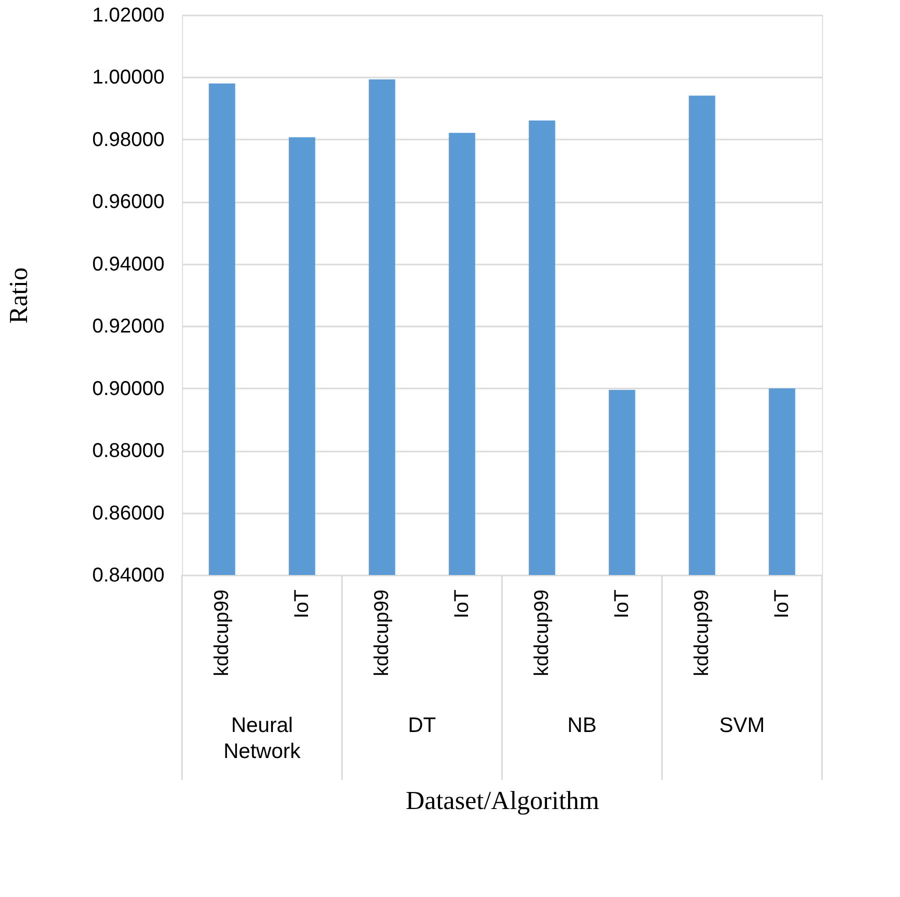  Describe the element at coordinates (262, 738) in the screenshot. I see `text: Neural Network` at that location.